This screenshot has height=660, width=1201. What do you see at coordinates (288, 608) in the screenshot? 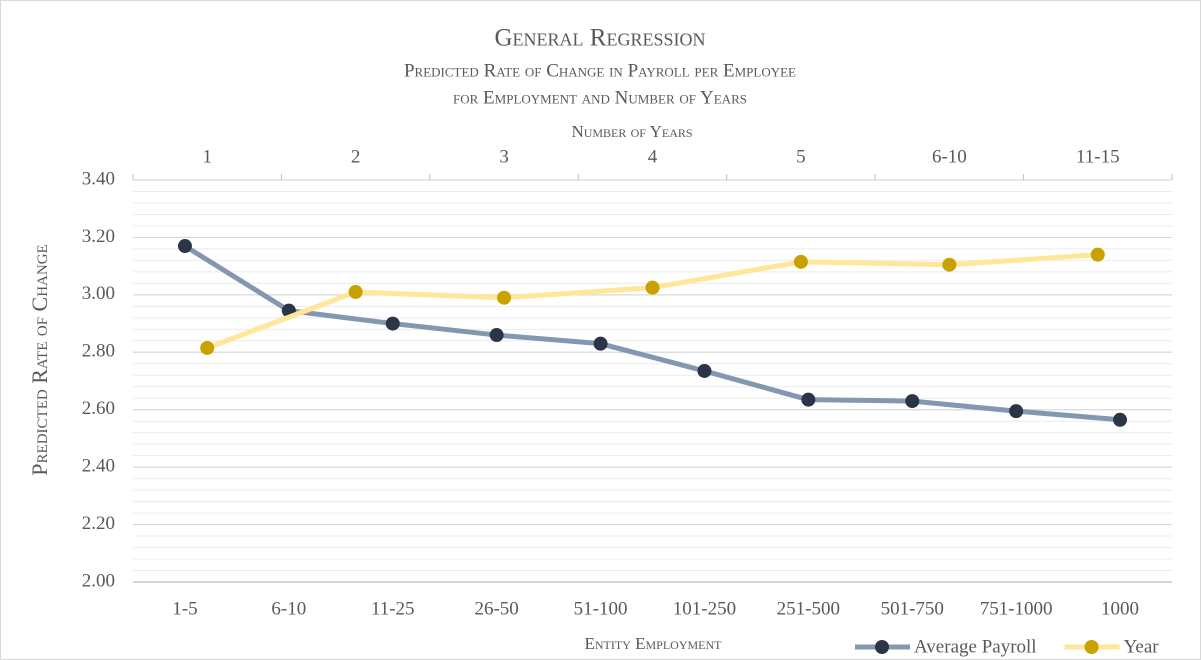
I see `x-tick-label: 6-10` at bounding box center [288, 608].